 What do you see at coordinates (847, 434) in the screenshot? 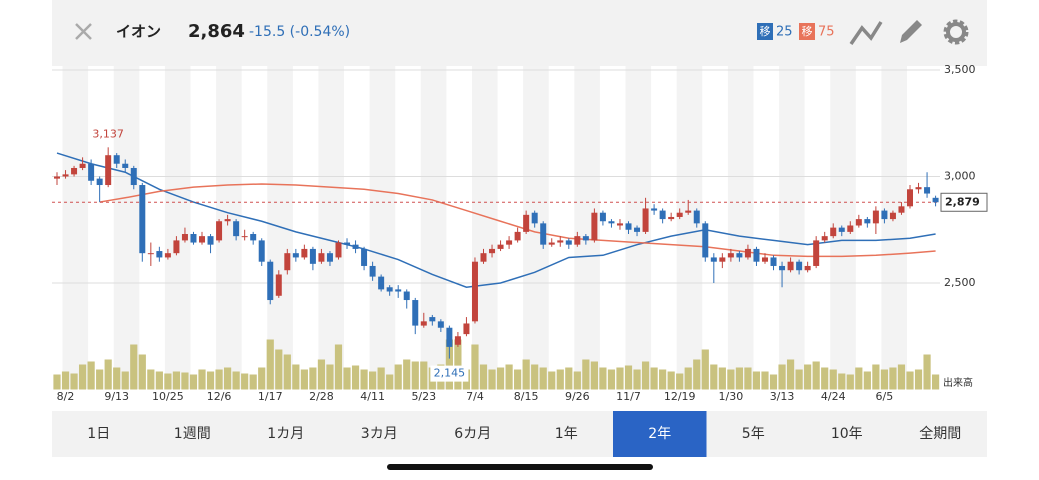
I see `range-tab: 10年` at bounding box center [847, 434].